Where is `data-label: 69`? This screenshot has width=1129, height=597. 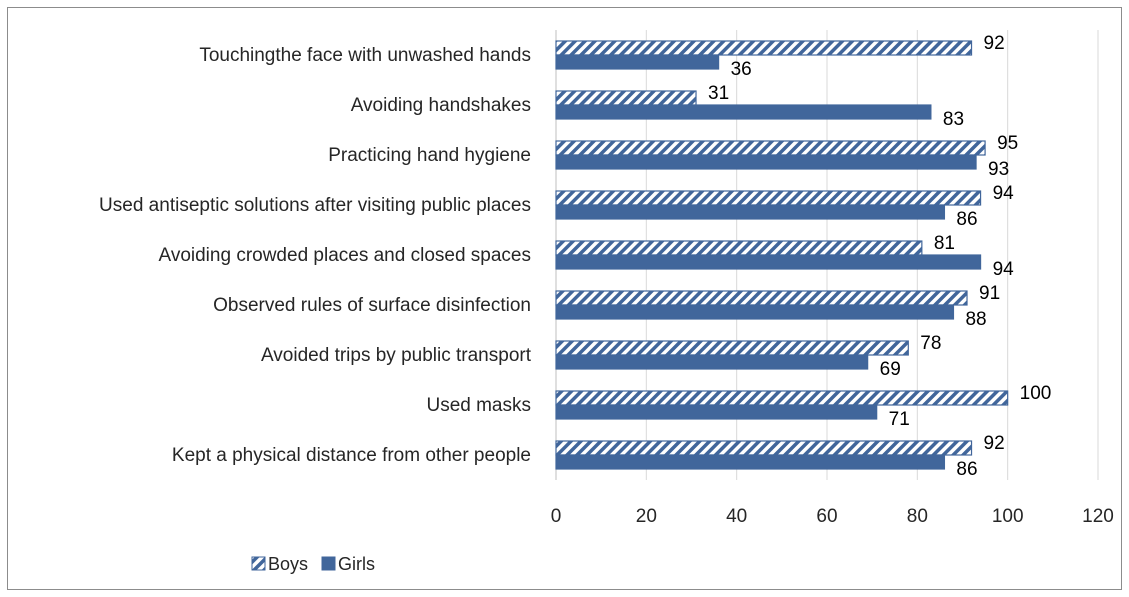 data-label: 69 is located at coordinates (890, 369).